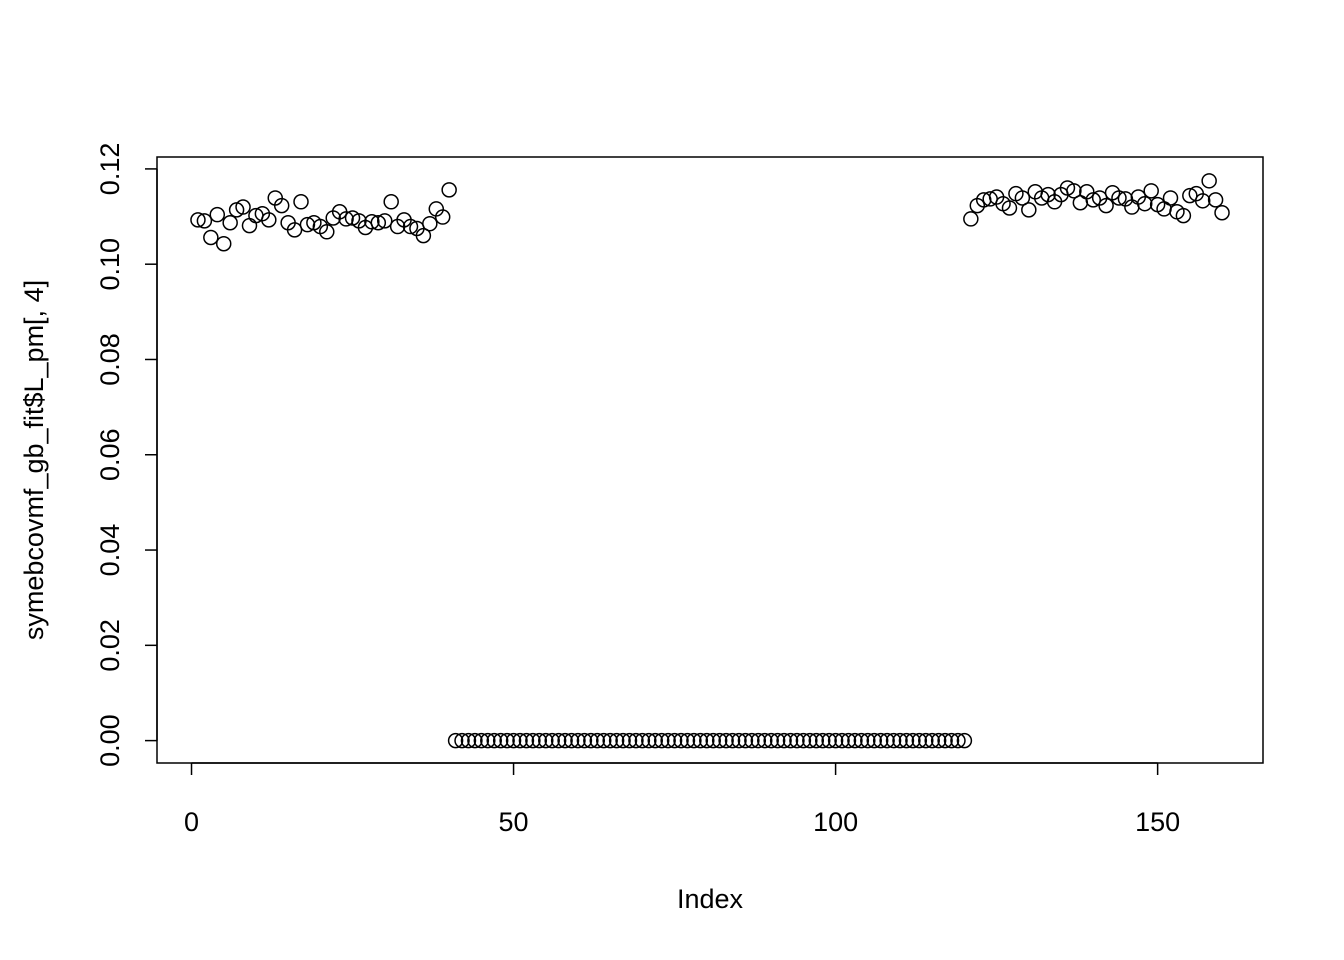 This screenshot has height=960, width=1344. I want to click on y-tick-label: 0.08, so click(110, 359).